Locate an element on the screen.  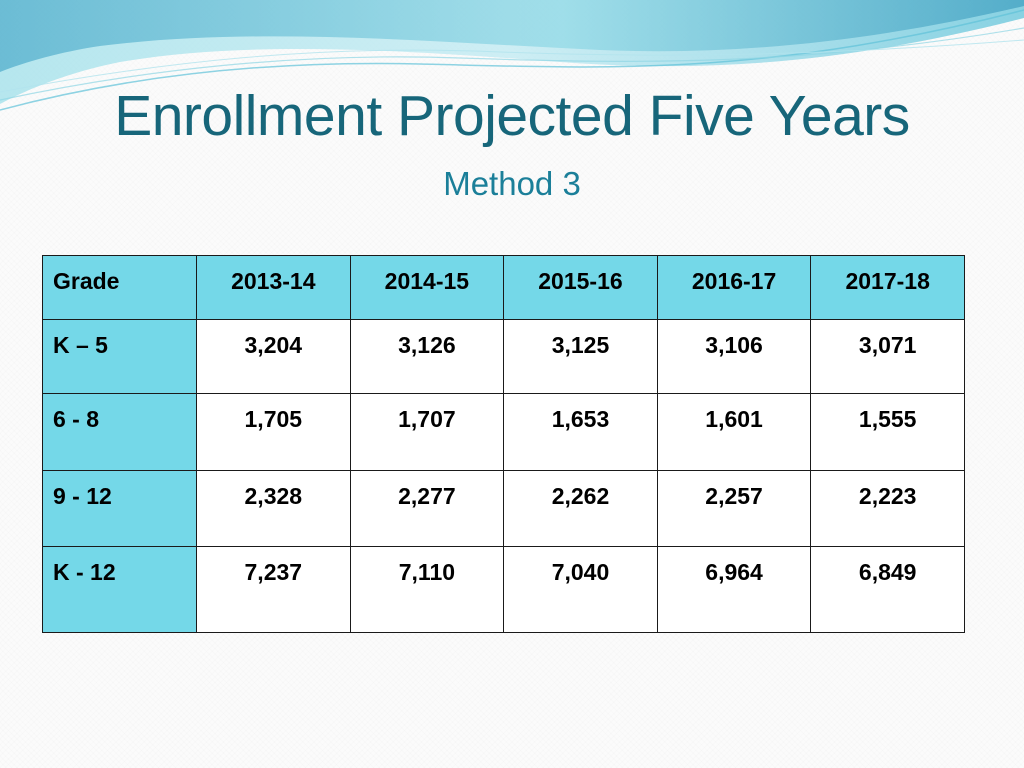
table-row: K – 5 3,204 3,126 3,125 3,106 3,071 is located at coordinates (503, 356).